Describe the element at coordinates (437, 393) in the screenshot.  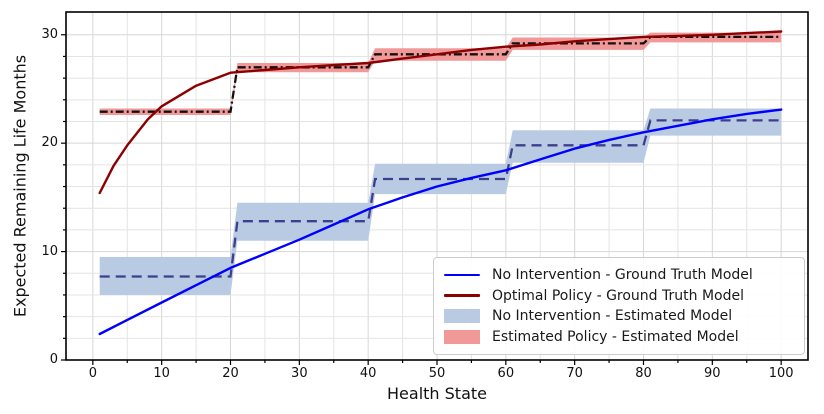
I see `x-axis-title: Health State` at that location.